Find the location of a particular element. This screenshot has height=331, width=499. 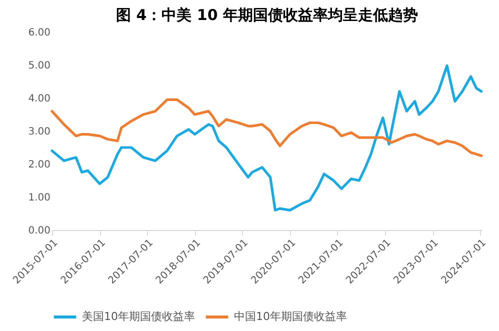

y-tick-label: 4.00 is located at coordinates (39, 99).